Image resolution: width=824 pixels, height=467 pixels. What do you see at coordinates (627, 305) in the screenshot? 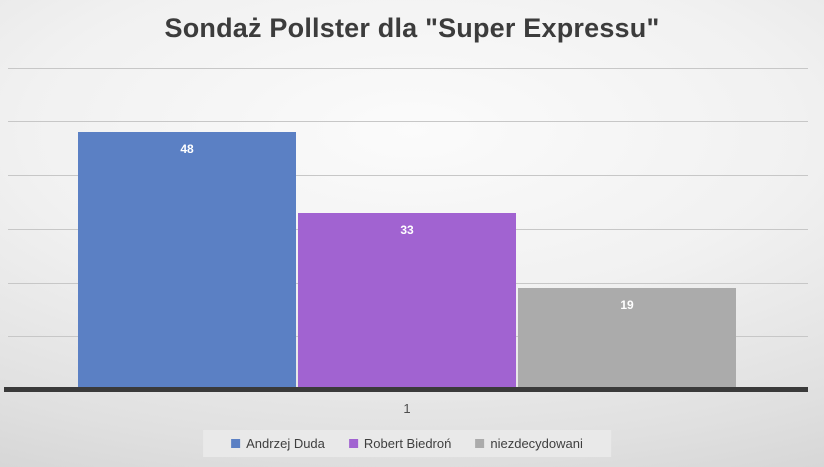
I see `bar-value-label: 19` at bounding box center [627, 305].